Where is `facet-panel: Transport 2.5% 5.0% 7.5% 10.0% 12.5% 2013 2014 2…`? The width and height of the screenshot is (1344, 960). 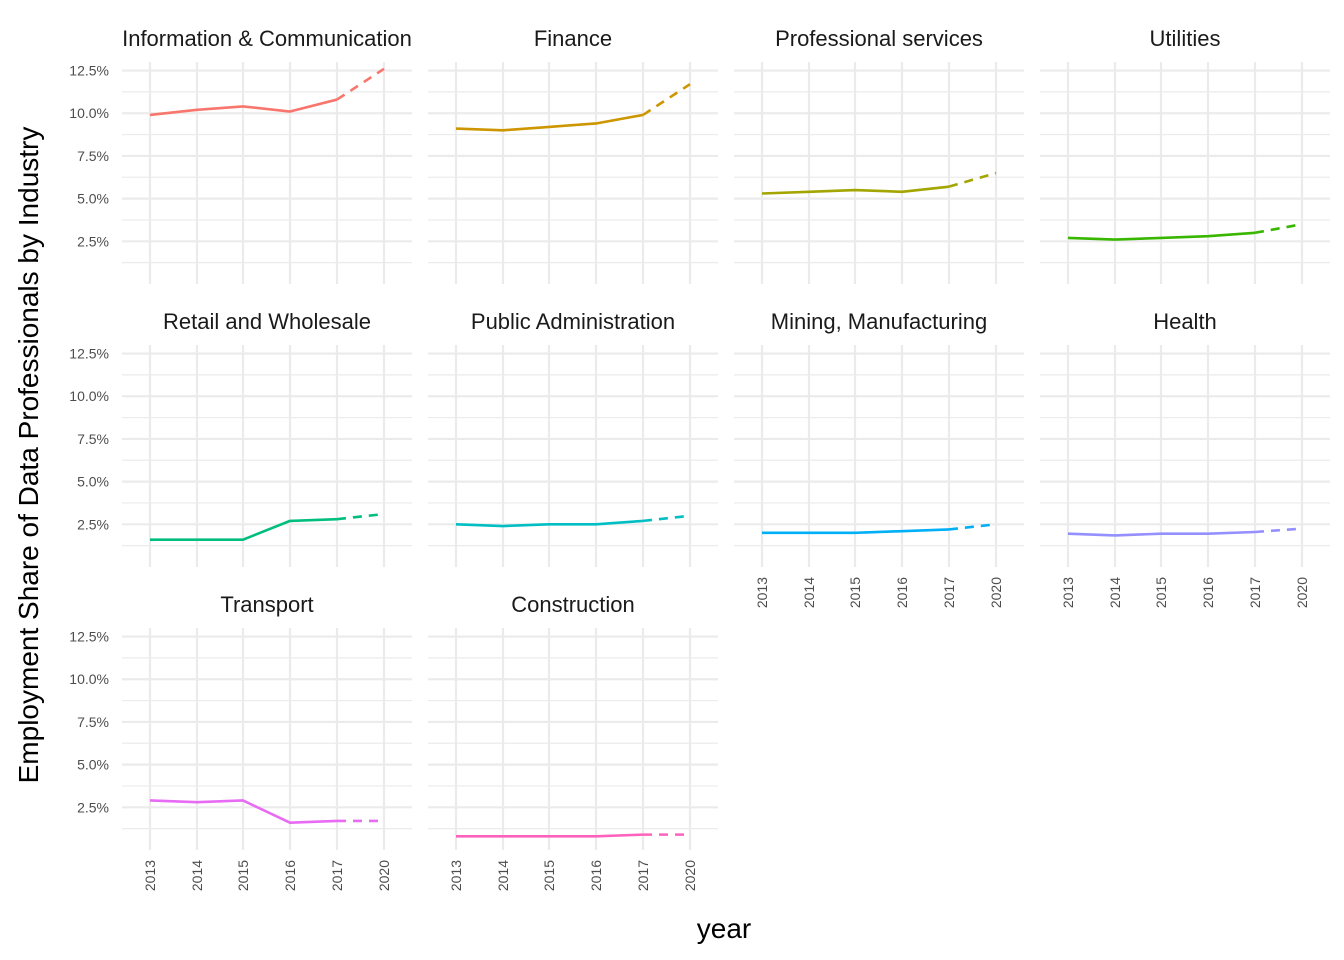 facet-panel: Transport 2.5% 5.0% 7.5% 10.0% 12.5% 2013 2014 2… is located at coordinates (240, 741).